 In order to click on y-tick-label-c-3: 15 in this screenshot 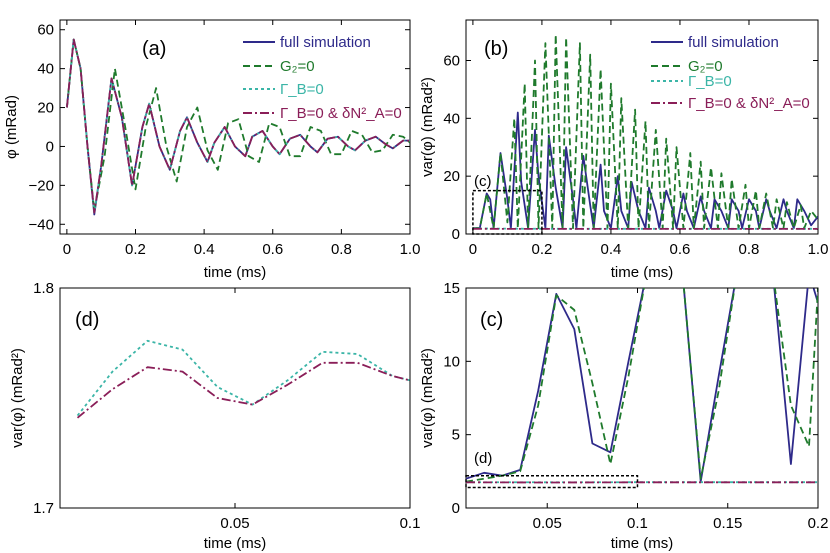, I will do `click(451, 288)`.